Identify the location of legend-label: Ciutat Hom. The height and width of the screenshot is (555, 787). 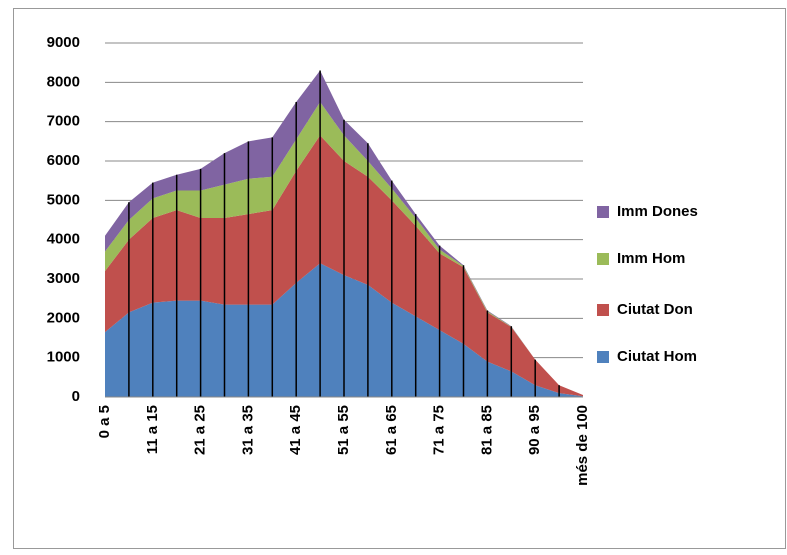
(657, 356).